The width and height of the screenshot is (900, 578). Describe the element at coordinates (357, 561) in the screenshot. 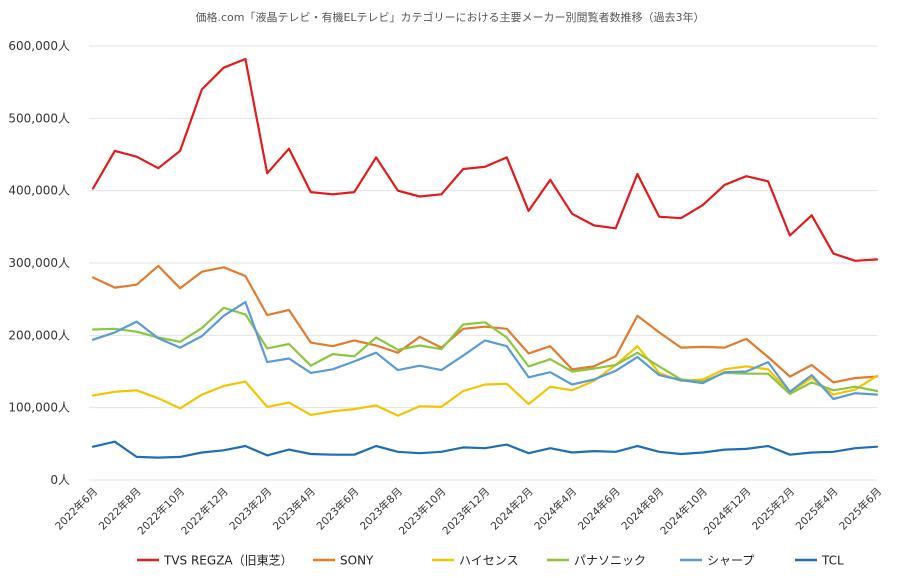

I see `legend-label: SONY` at that location.